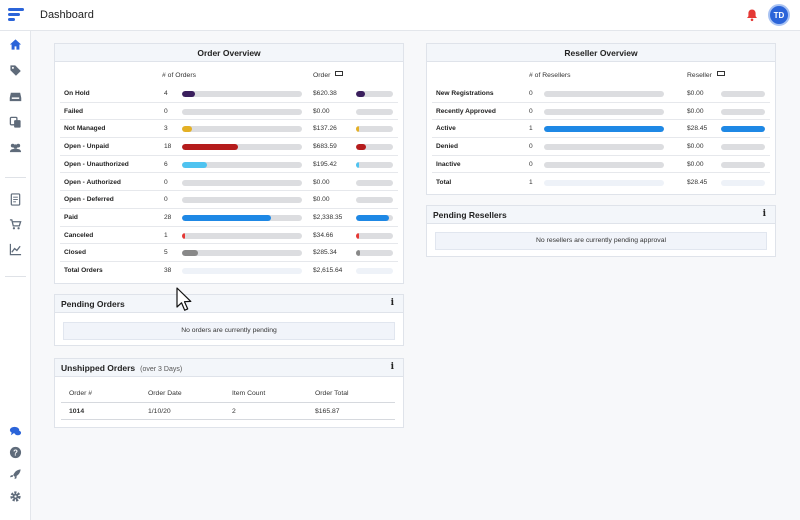 This screenshot has width=800, height=520. I want to click on table-row: Closed 5 $285.34, so click(229, 253).